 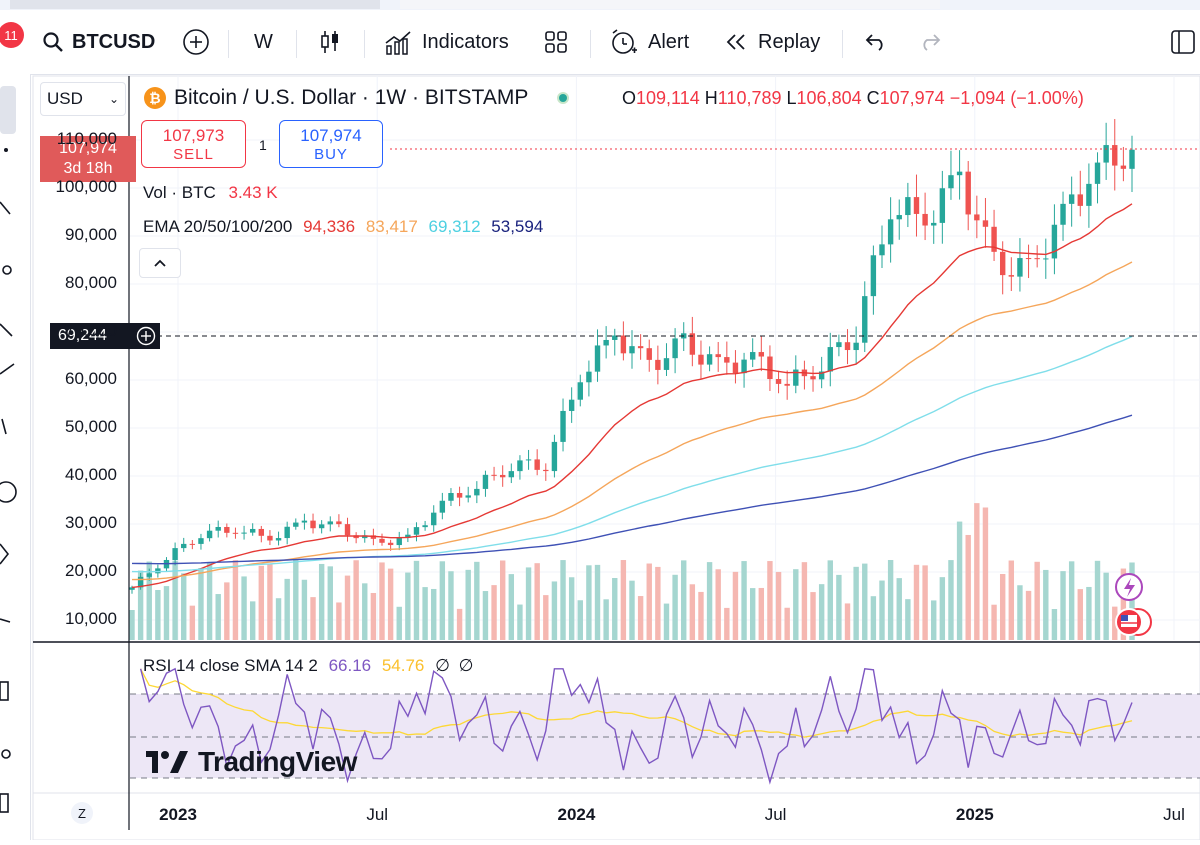 I want to click on replay-button: Replay, so click(x=772, y=42).